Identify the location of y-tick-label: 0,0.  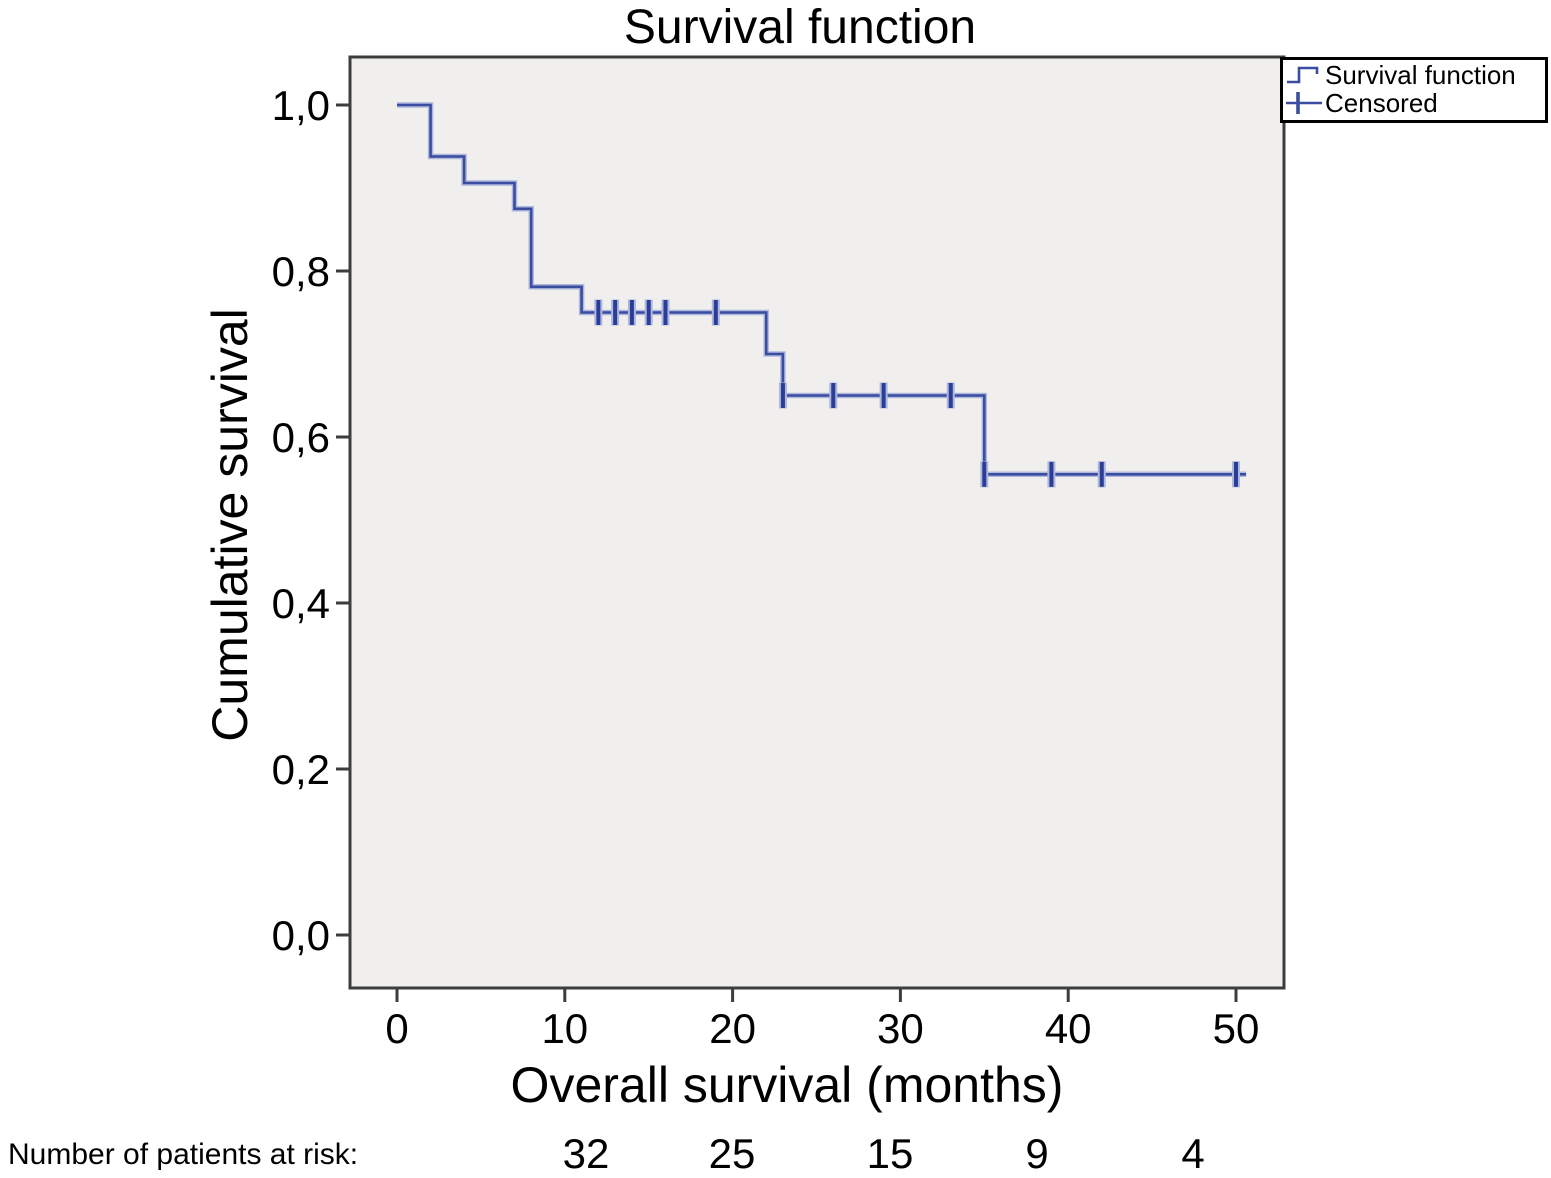
(301, 935).